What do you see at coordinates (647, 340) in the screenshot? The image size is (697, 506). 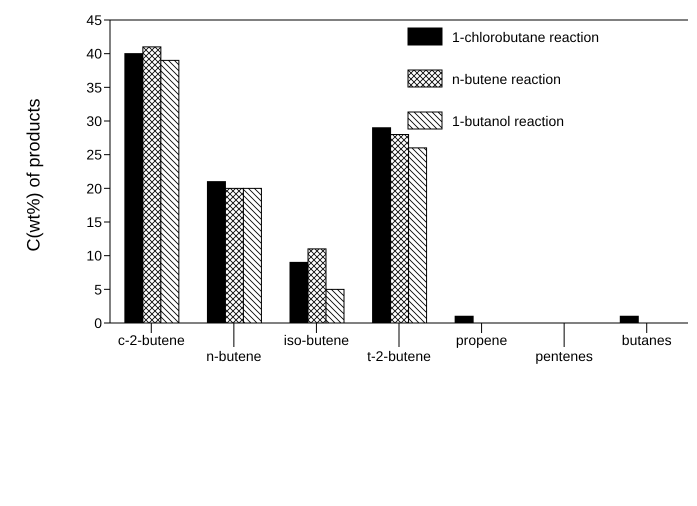 I see `x-tick-label: butanes` at bounding box center [647, 340].